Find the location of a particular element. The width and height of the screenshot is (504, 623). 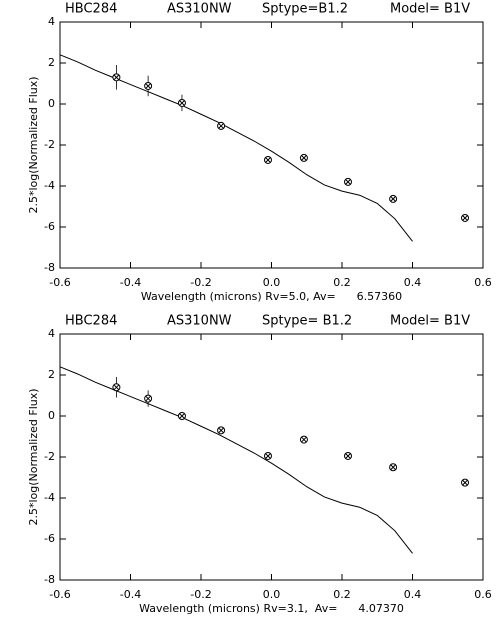

header-text: Sptype=B1.2 is located at coordinates (305, 9).